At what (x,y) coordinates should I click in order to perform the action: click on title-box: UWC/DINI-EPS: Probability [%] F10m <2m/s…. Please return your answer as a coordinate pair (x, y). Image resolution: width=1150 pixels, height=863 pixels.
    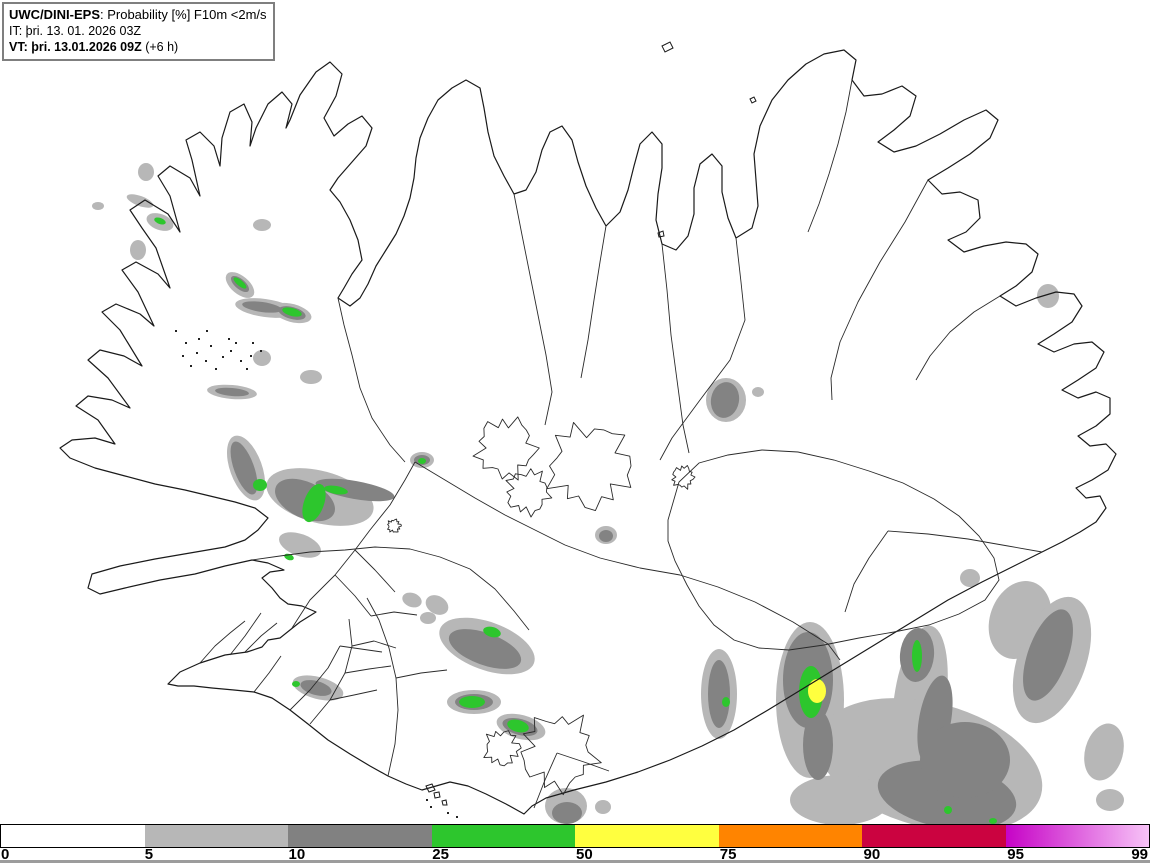
    Looking at the image, I should click on (138, 31).